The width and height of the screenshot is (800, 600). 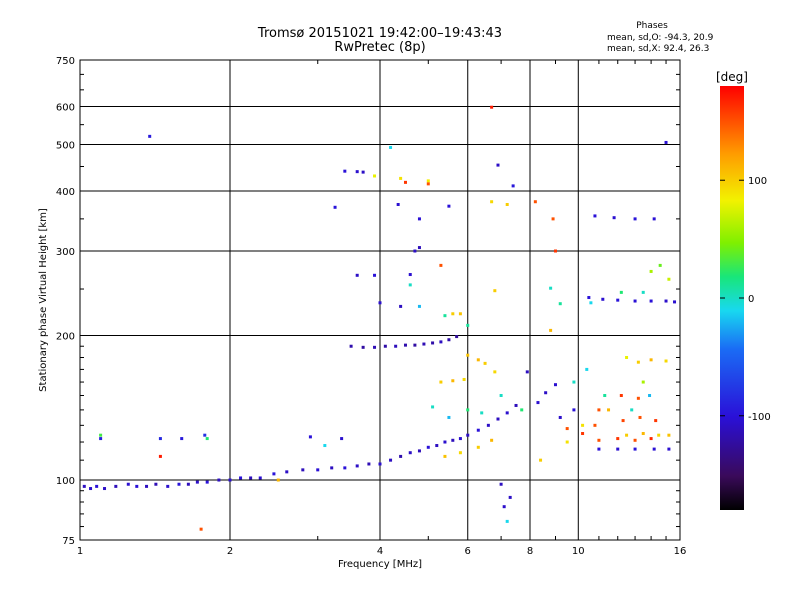 What do you see at coordinates (230, 551) in the screenshot?
I see `x-tick-label: 2` at bounding box center [230, 551].